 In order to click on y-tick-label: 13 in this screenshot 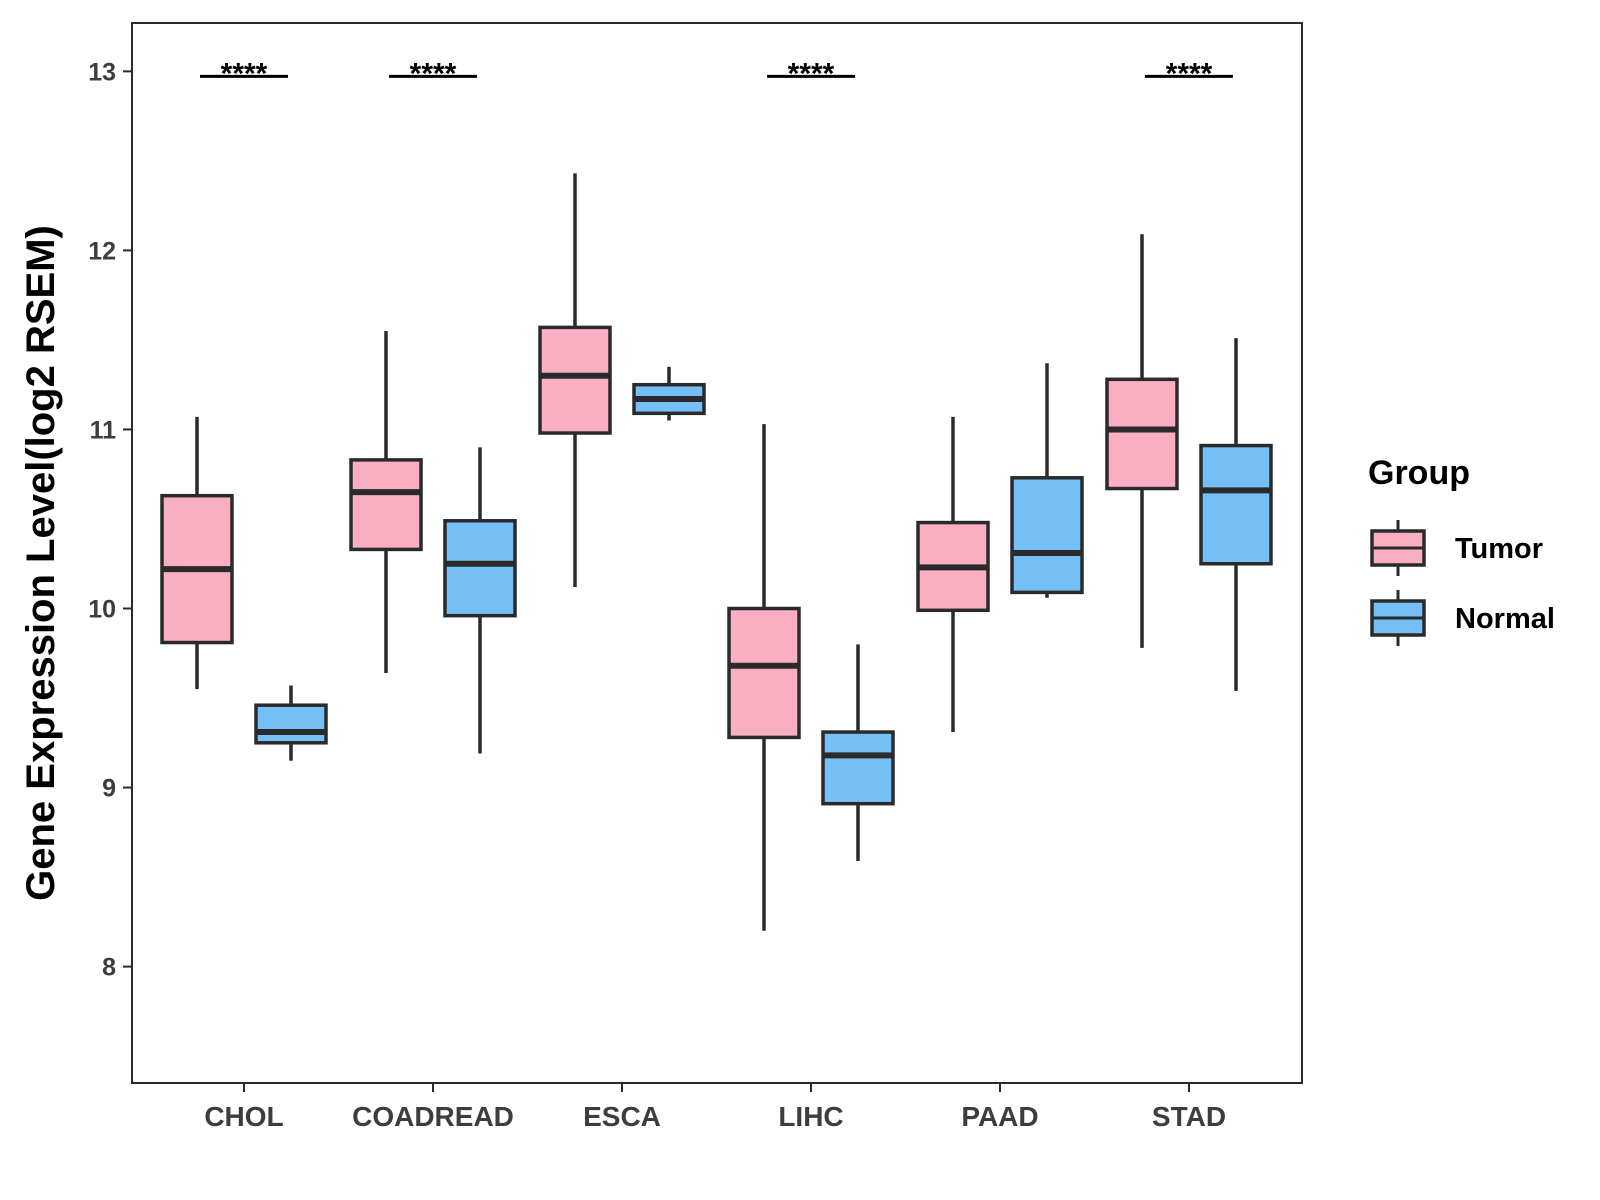, I will do `click(102, 72)`.